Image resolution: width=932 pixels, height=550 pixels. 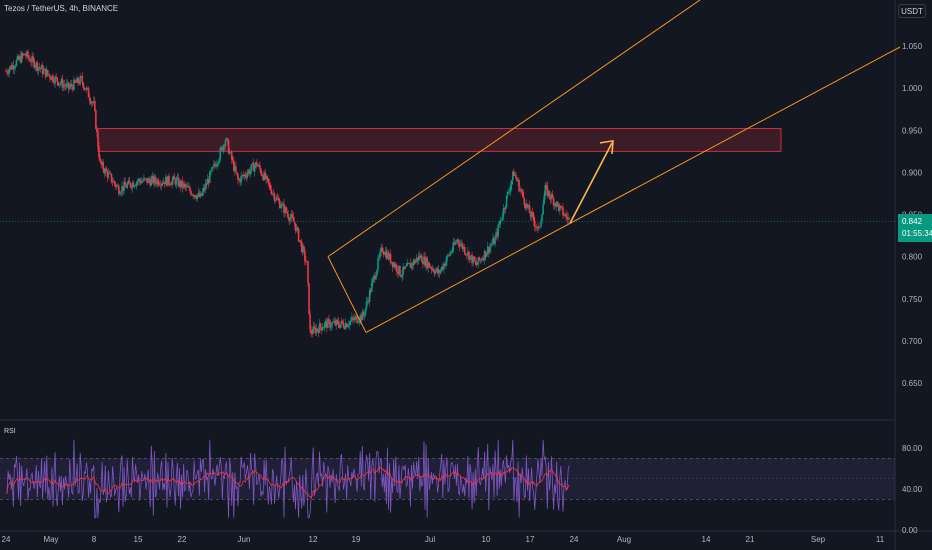 What do you see at coordinates (486, 539) in the screenshot?
I see `x-tick-label: 10` at bounding box center [486, 539].